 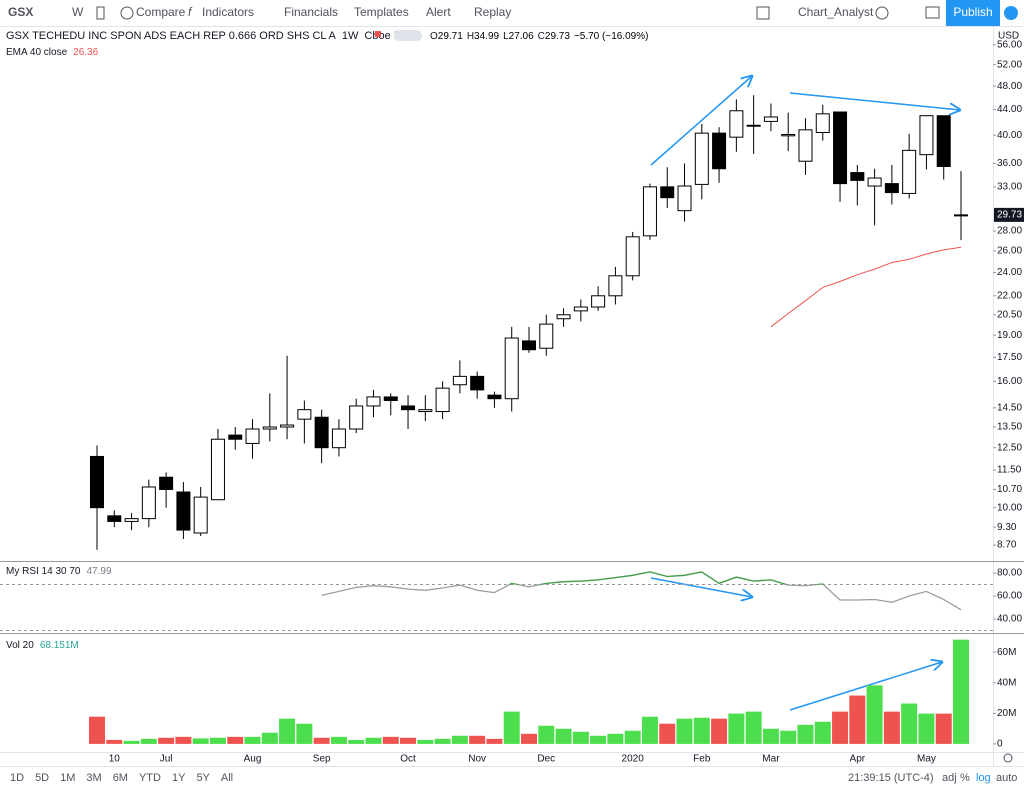 I want to click on ema-value: 26.36, so click(x=85, y=52).